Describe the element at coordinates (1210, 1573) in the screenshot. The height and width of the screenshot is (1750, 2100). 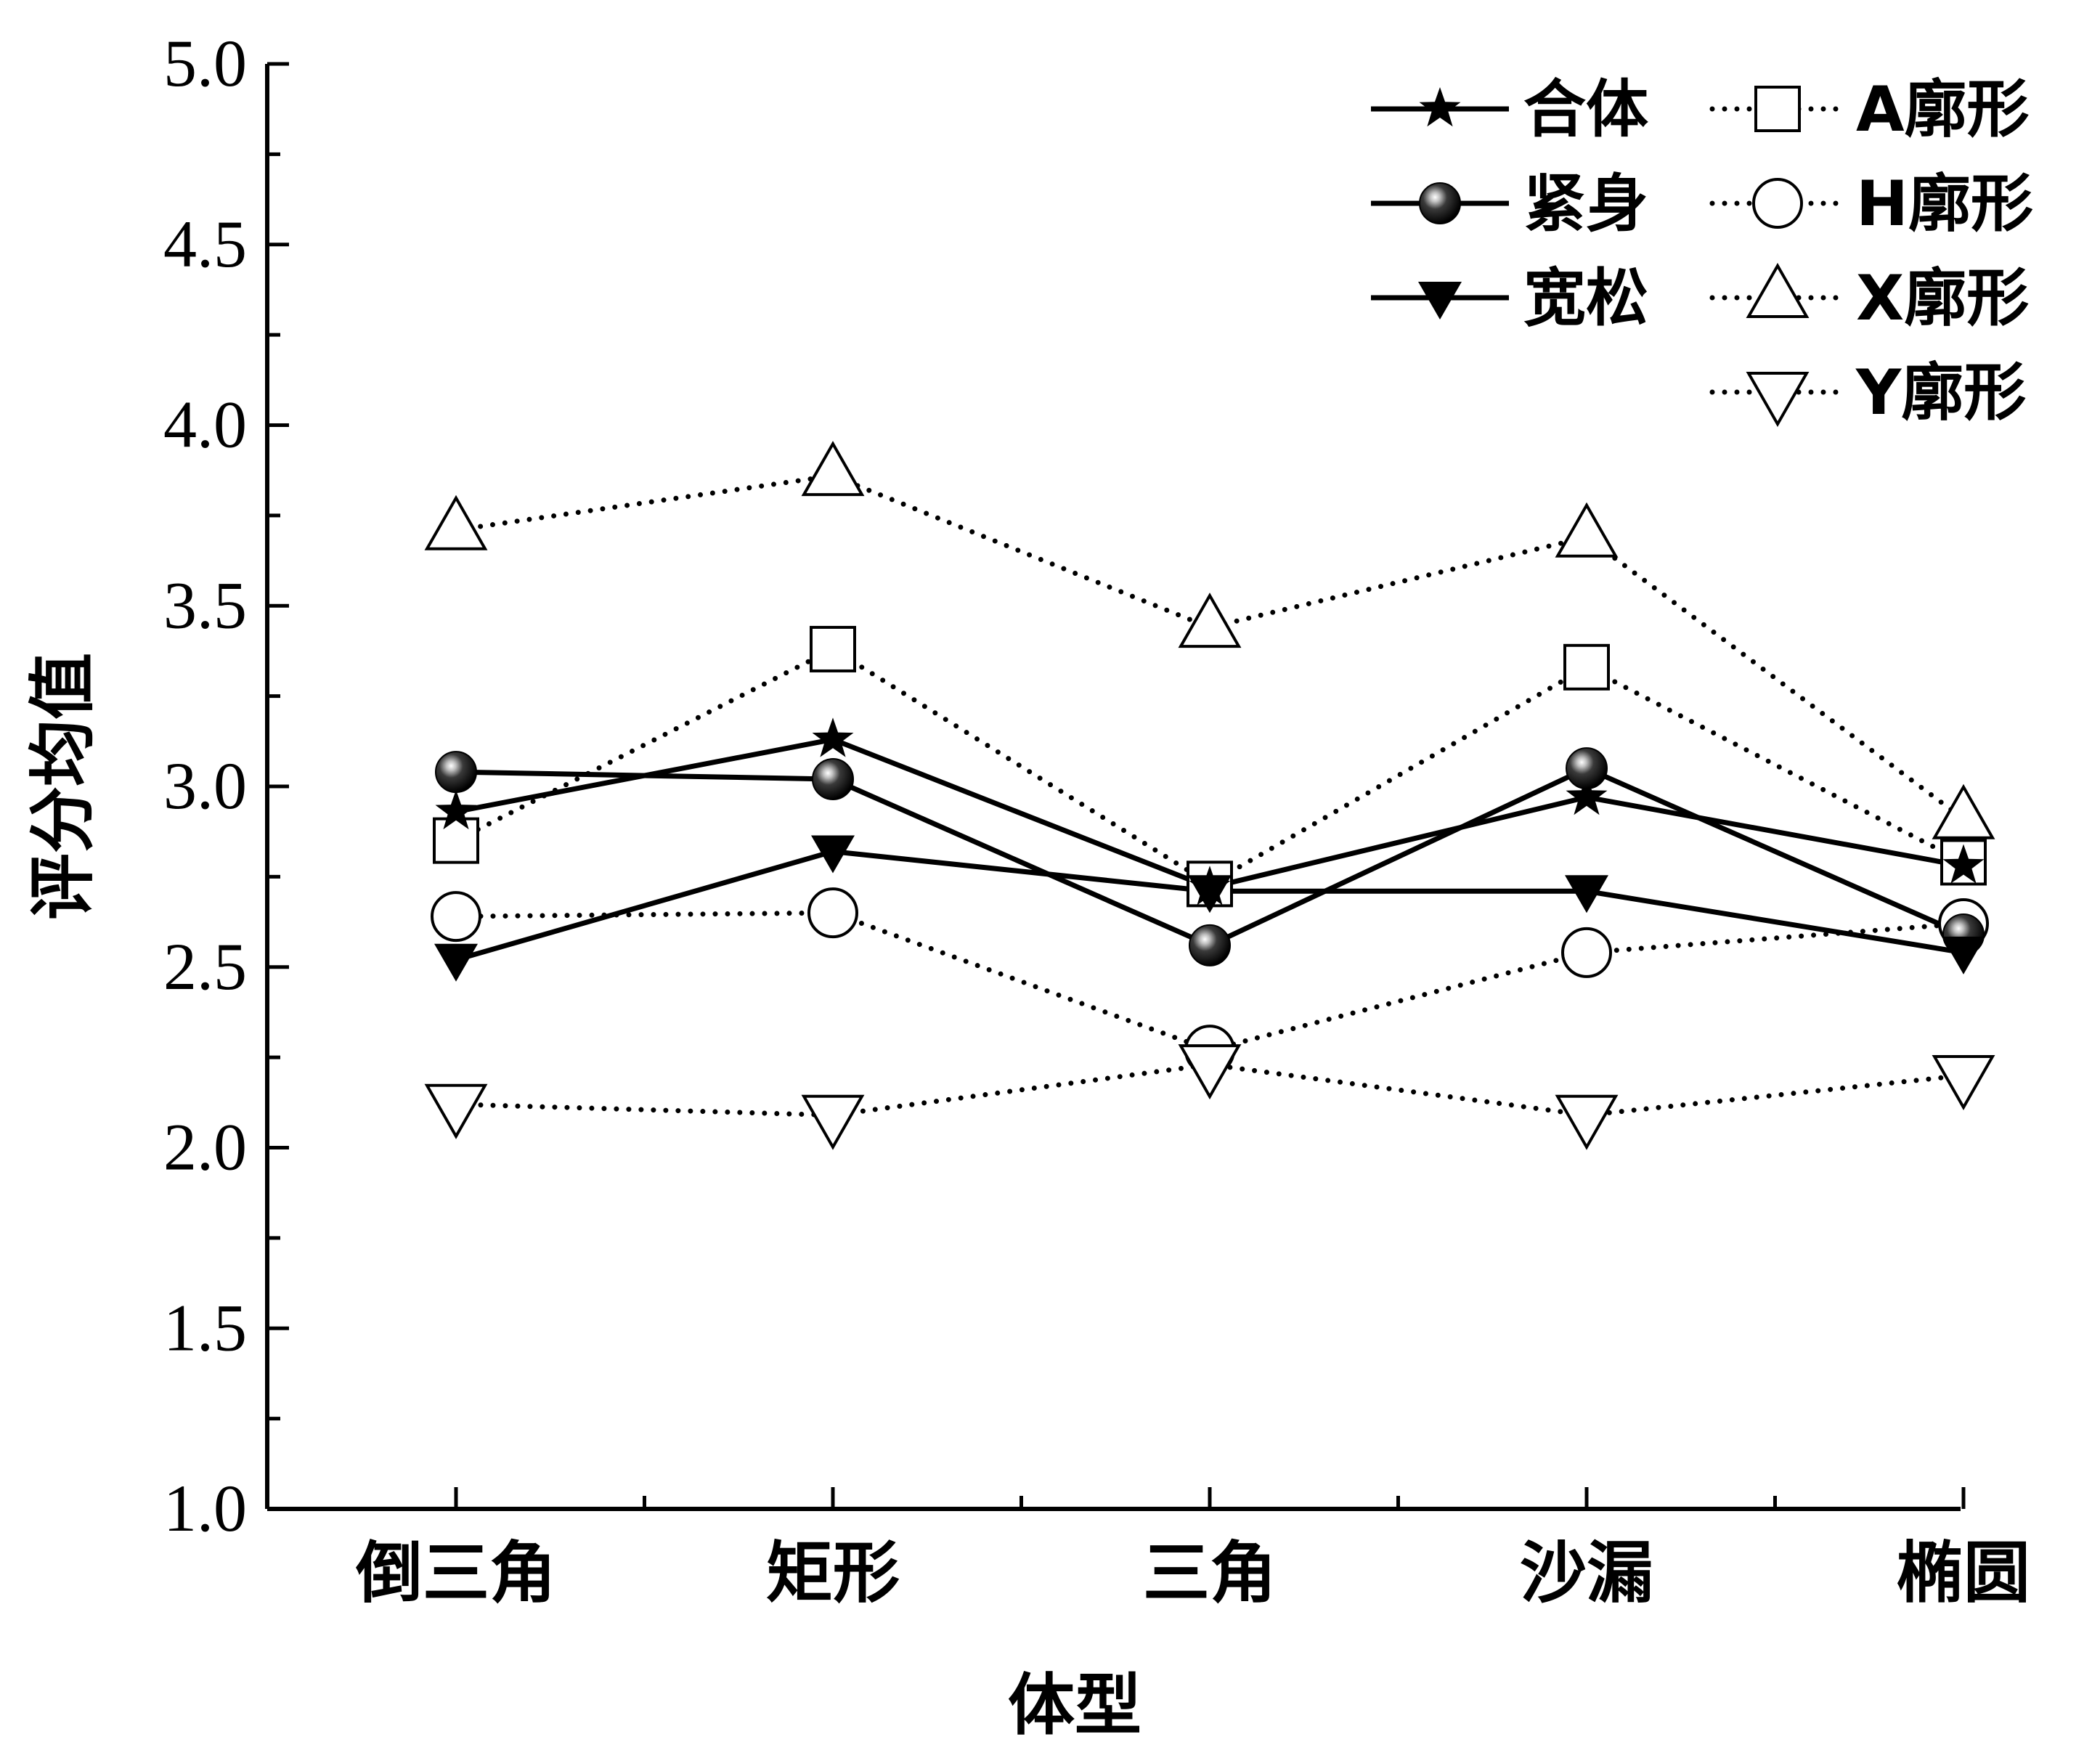
I see `x-tick-label: 三角` at that location.